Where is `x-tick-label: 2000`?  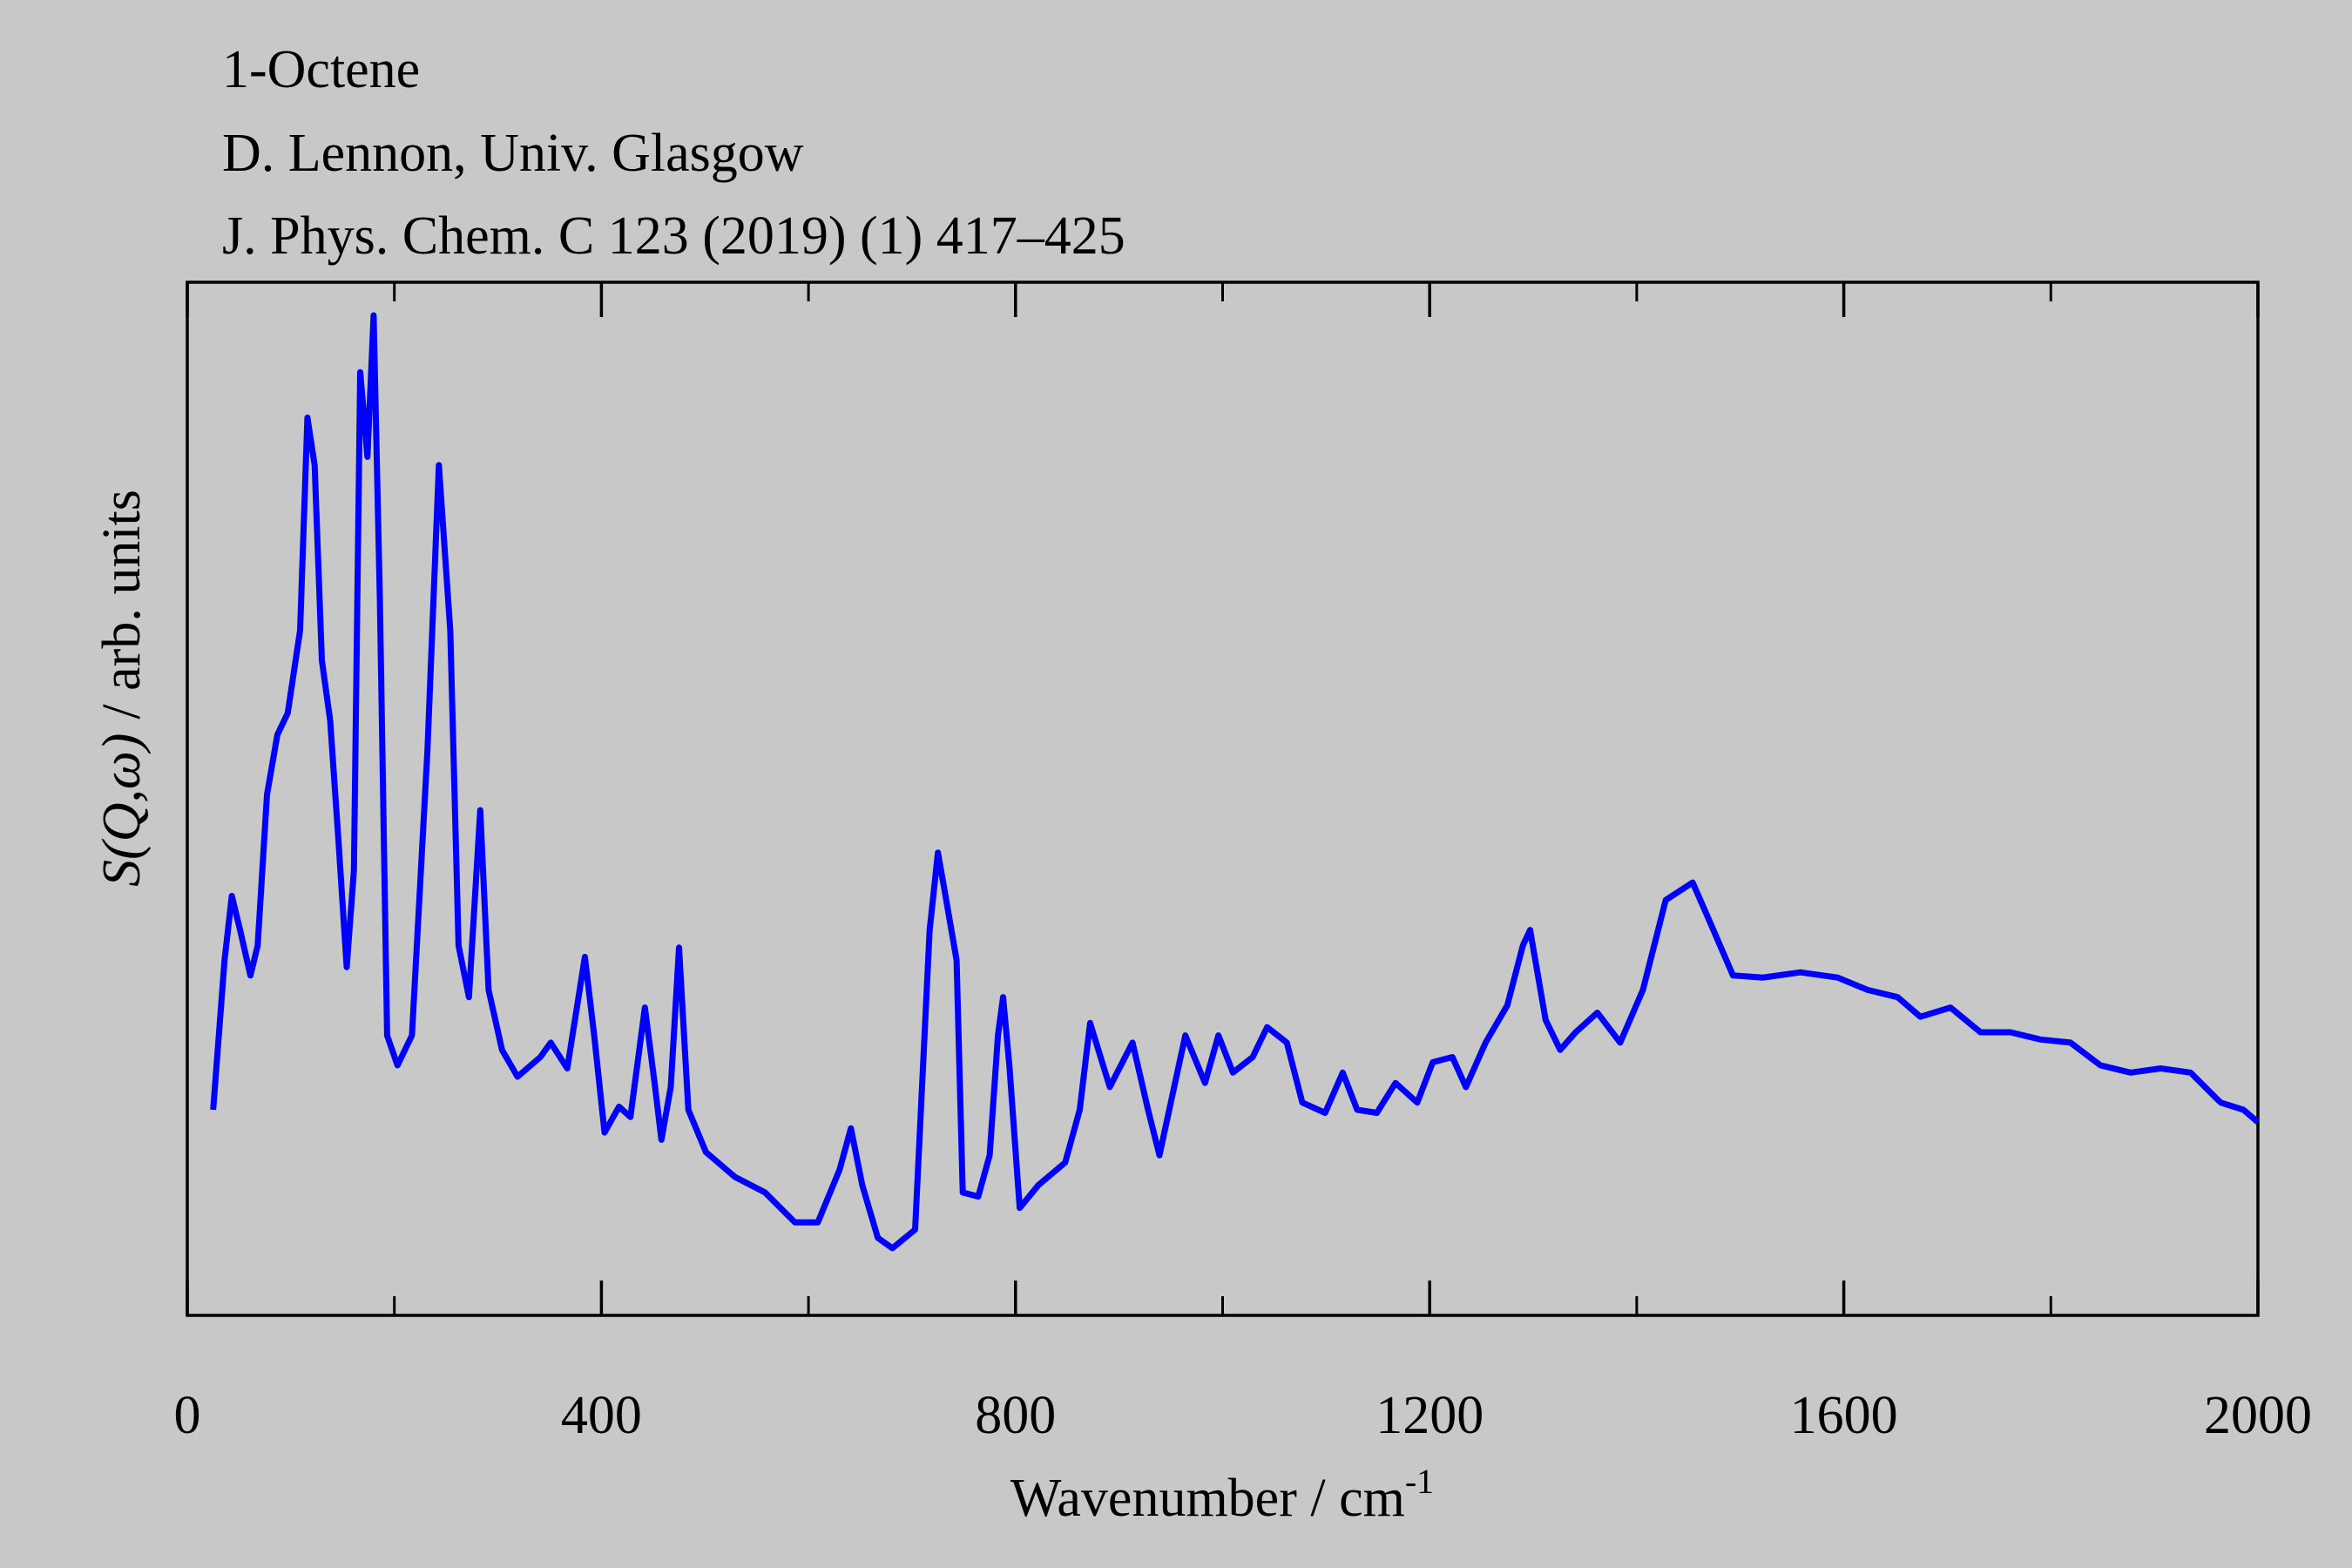 x-tick-label: 2000 is located at coordinates (2258, 1415).